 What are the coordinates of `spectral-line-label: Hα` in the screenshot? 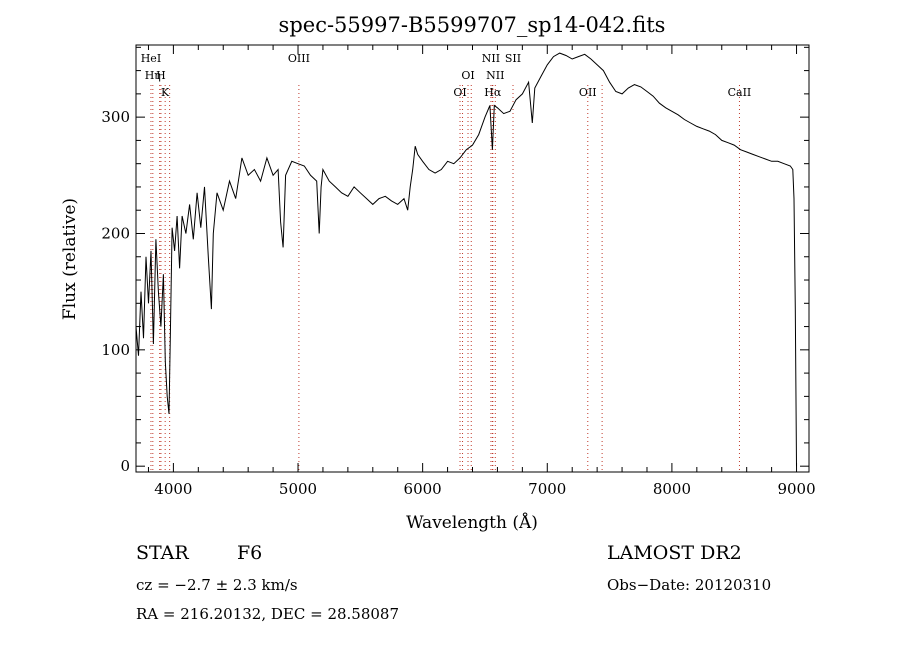 It's located at (493, 92).